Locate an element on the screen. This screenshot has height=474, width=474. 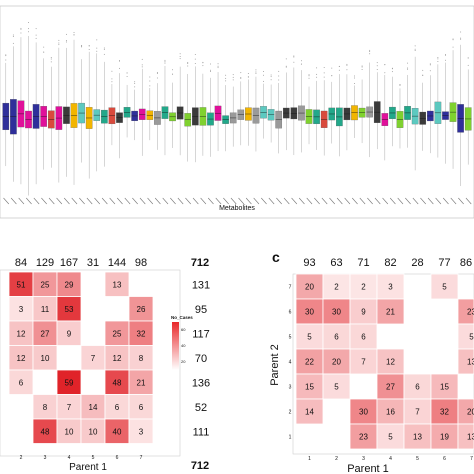
x-tick-label: 4 is located at coordinates (69, 458).